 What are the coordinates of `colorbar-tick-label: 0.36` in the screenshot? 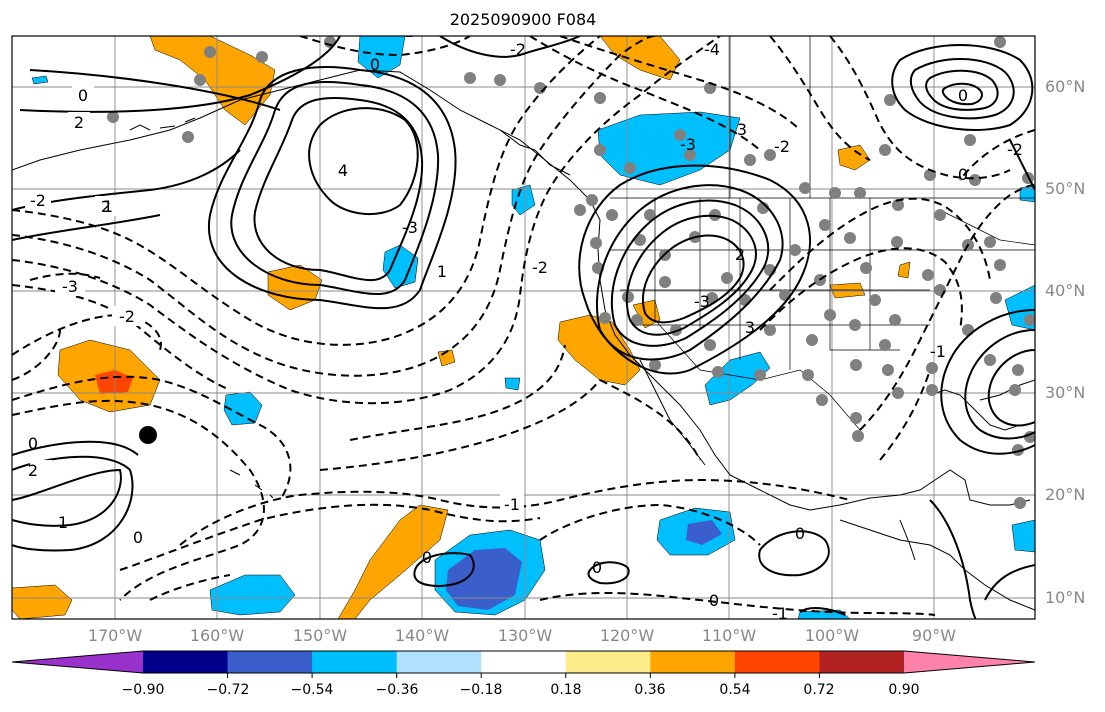 It's located at (650, 690).